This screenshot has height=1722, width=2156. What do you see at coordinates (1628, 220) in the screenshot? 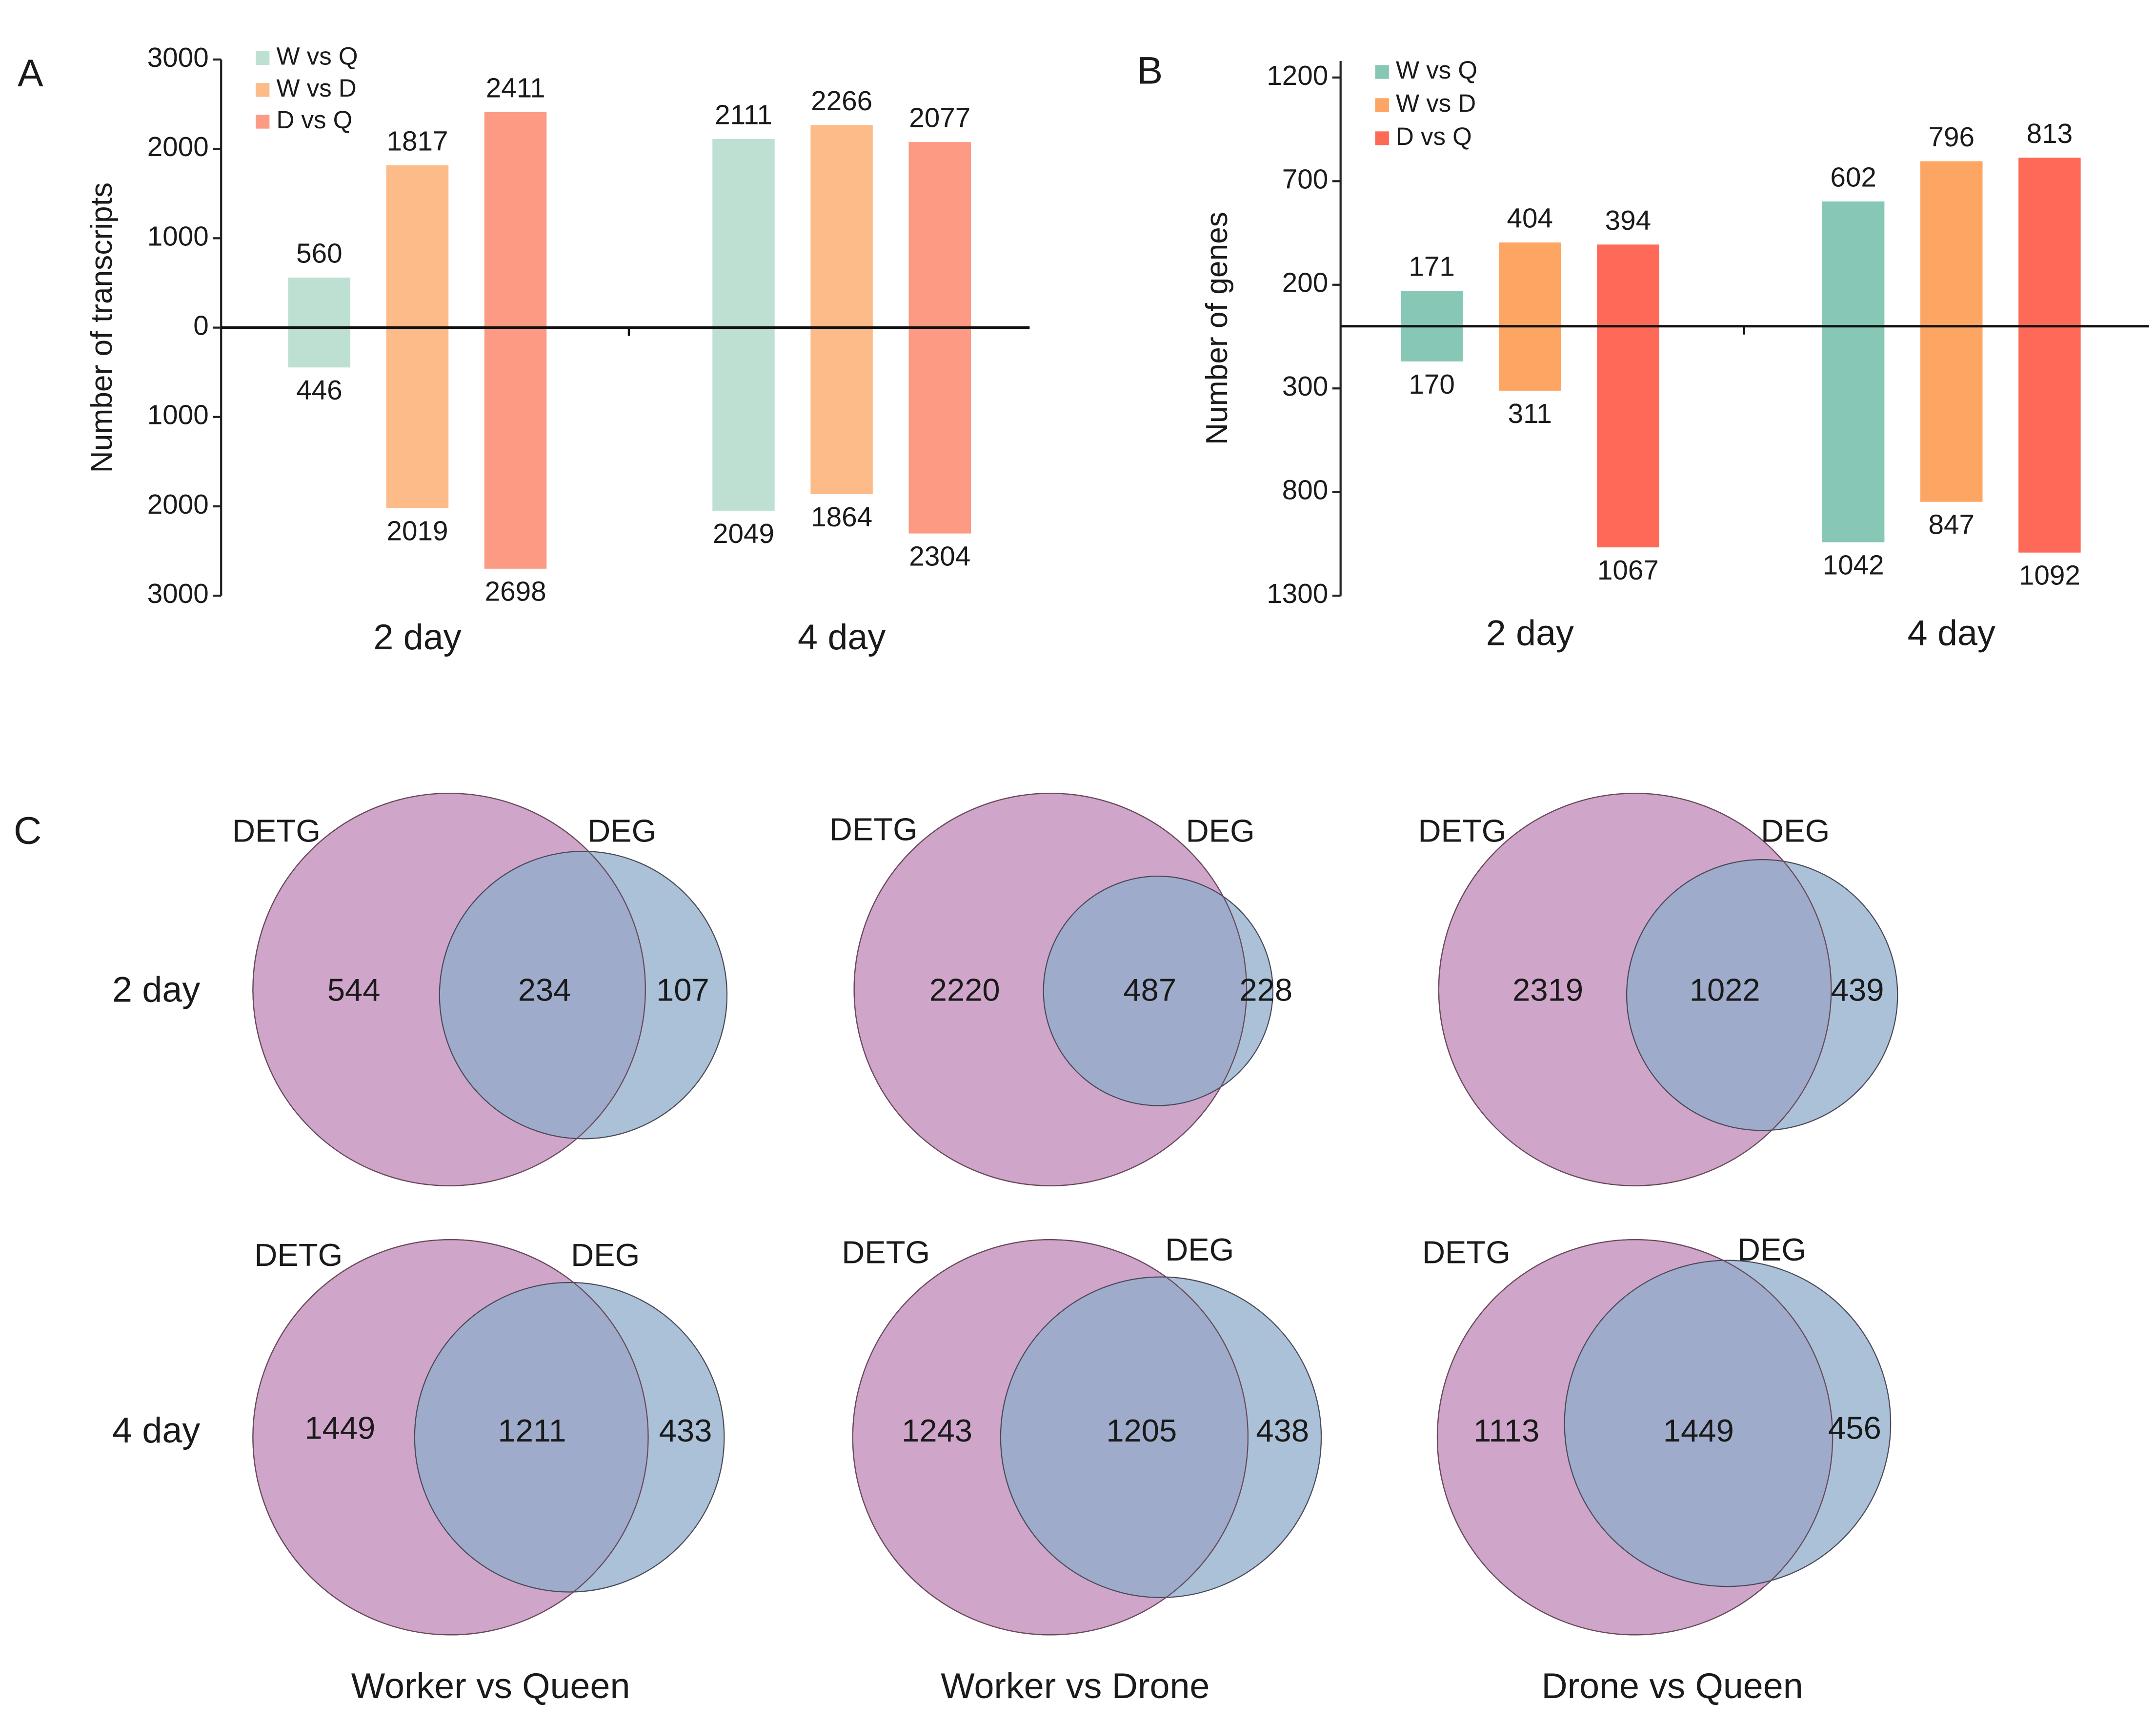
I see `value-label: 394` at bounding box center [1628, 220].